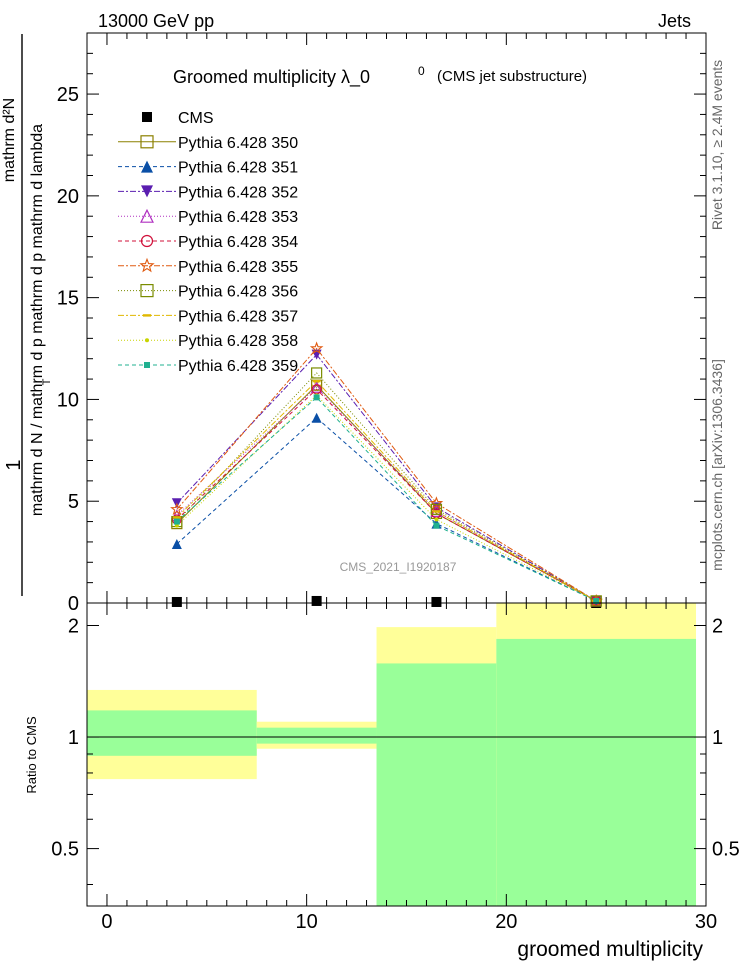  What do you see at coordinates (14, 464) in the screenshot?
I see `ylabel-one: 1` at bounding box center [14, 464].